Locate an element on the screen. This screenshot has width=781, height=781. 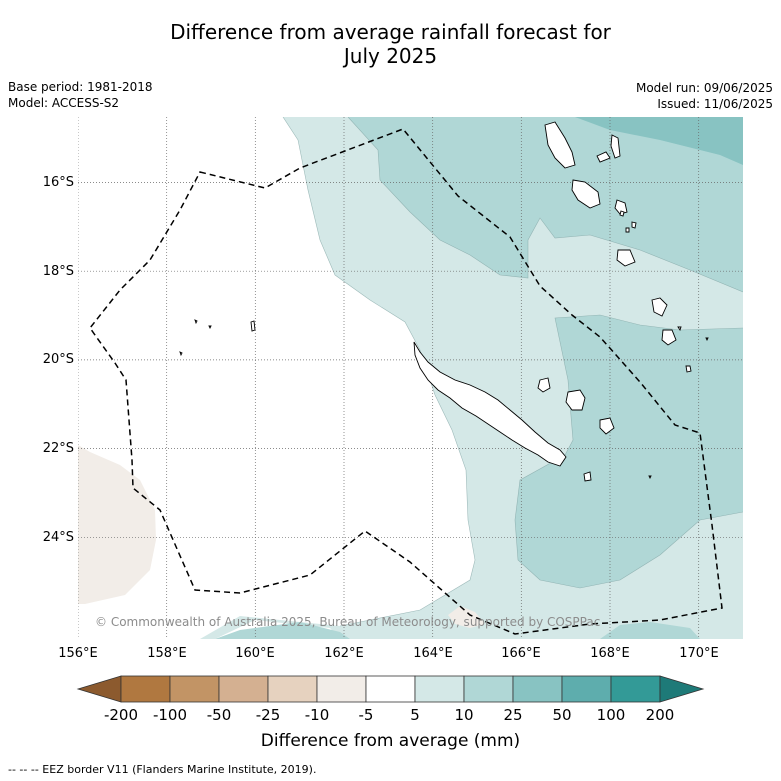
lat-label-18s: 18°S is located at coordinates (58, 271).